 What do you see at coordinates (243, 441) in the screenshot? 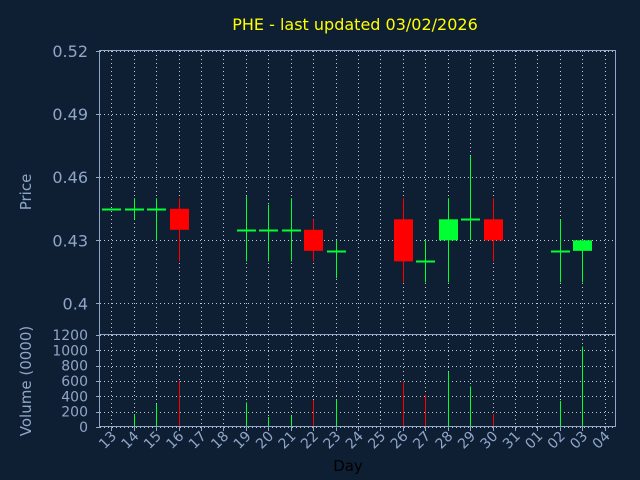
I see `day-tick-label: 19` at bounding box center [243, 441].